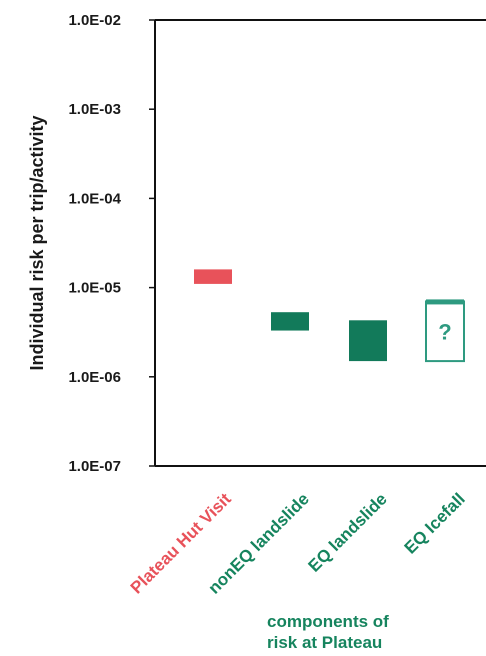 The width and height of the screenshot is (486, 656). I want to click on range-bar-cap, so click(445, 302).